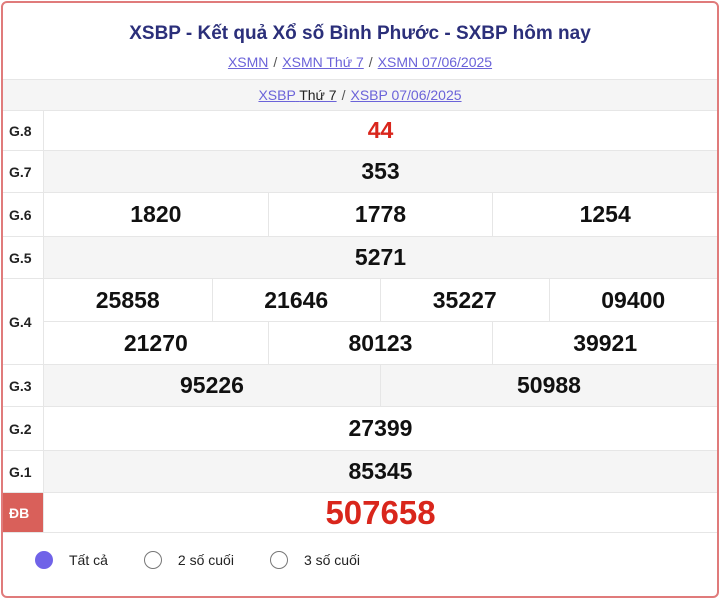 Image resolution: width=720 pixels, height=599 pixels. What do you see at coordinates (205, 560) in the screenshot?
I see `radio-label: 2 số cuối` at bounding box center [205, 560].